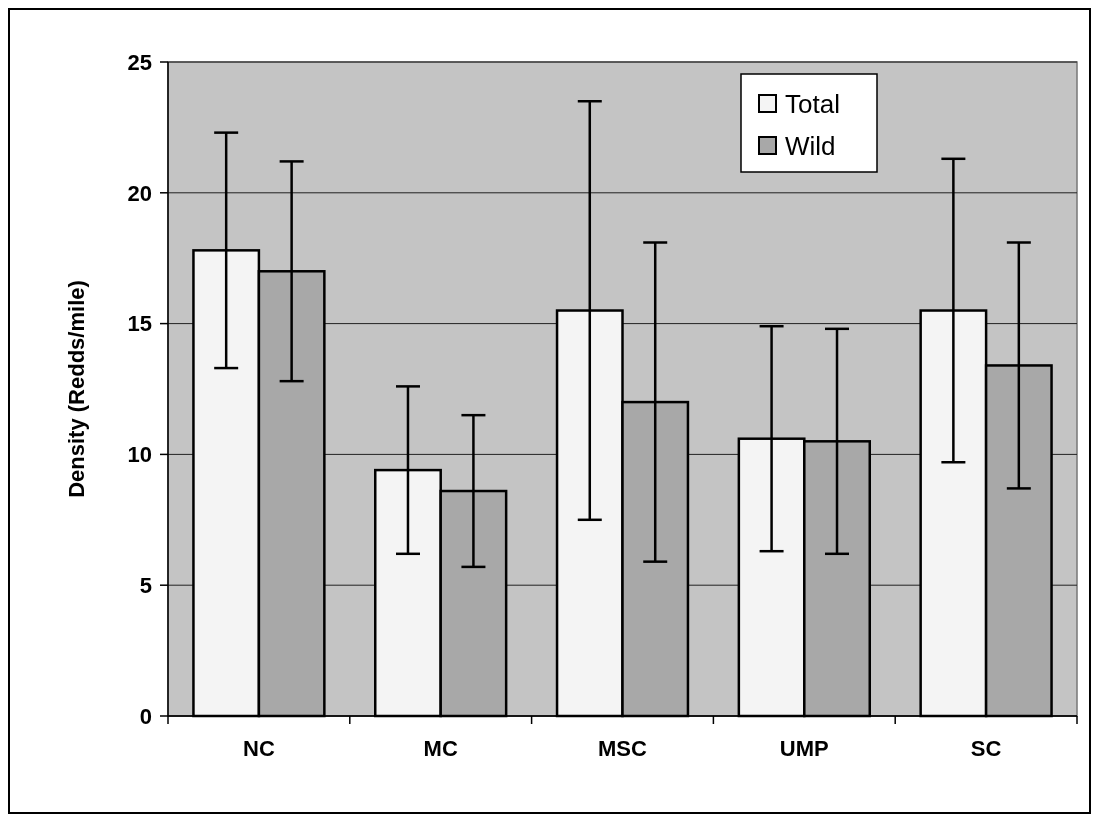 This screenshot has width=1099, height=822. Describe the element at coordinates (810, 146) in the screenshot. I see `legend-label: Wild` at that location.